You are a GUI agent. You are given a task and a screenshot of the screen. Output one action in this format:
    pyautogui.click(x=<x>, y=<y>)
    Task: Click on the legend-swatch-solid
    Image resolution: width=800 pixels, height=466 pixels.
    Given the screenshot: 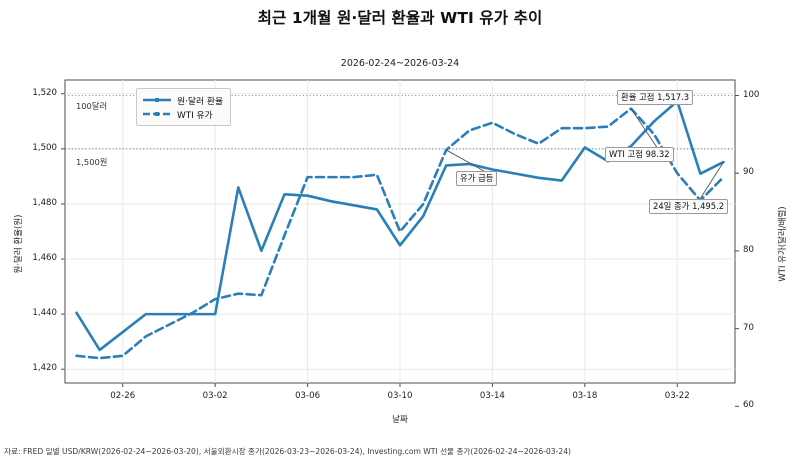 What is the action you would take?
    pyautogui.click(x=157, y=100)
    